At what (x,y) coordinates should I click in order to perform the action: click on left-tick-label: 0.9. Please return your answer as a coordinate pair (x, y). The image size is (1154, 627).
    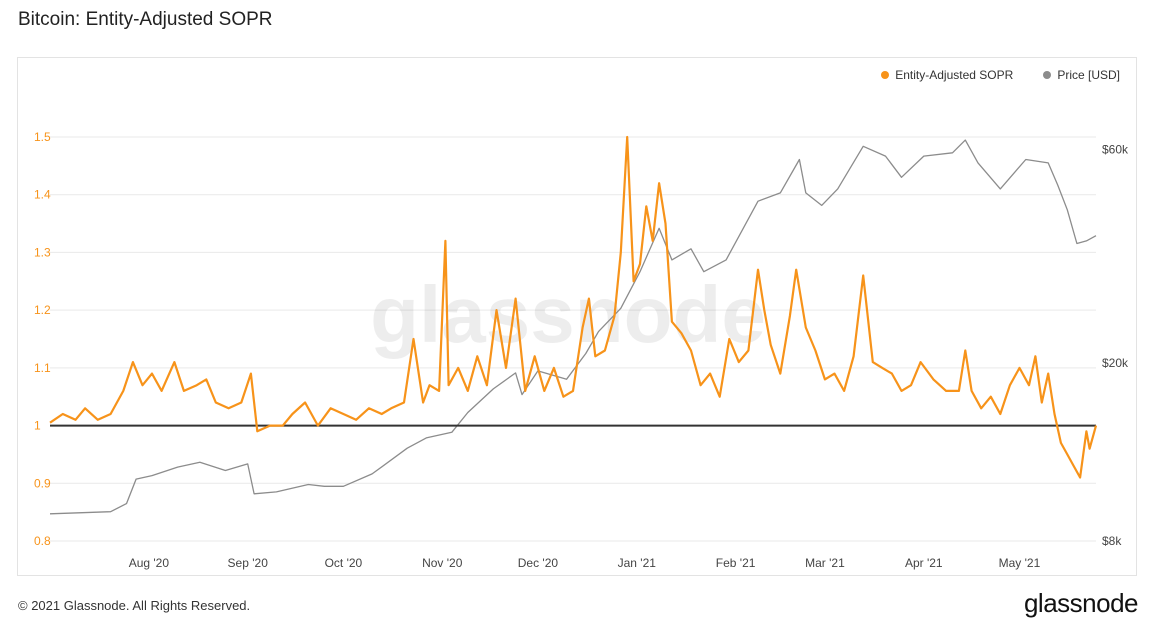
    Looking at the image, I should click on (42, 483).